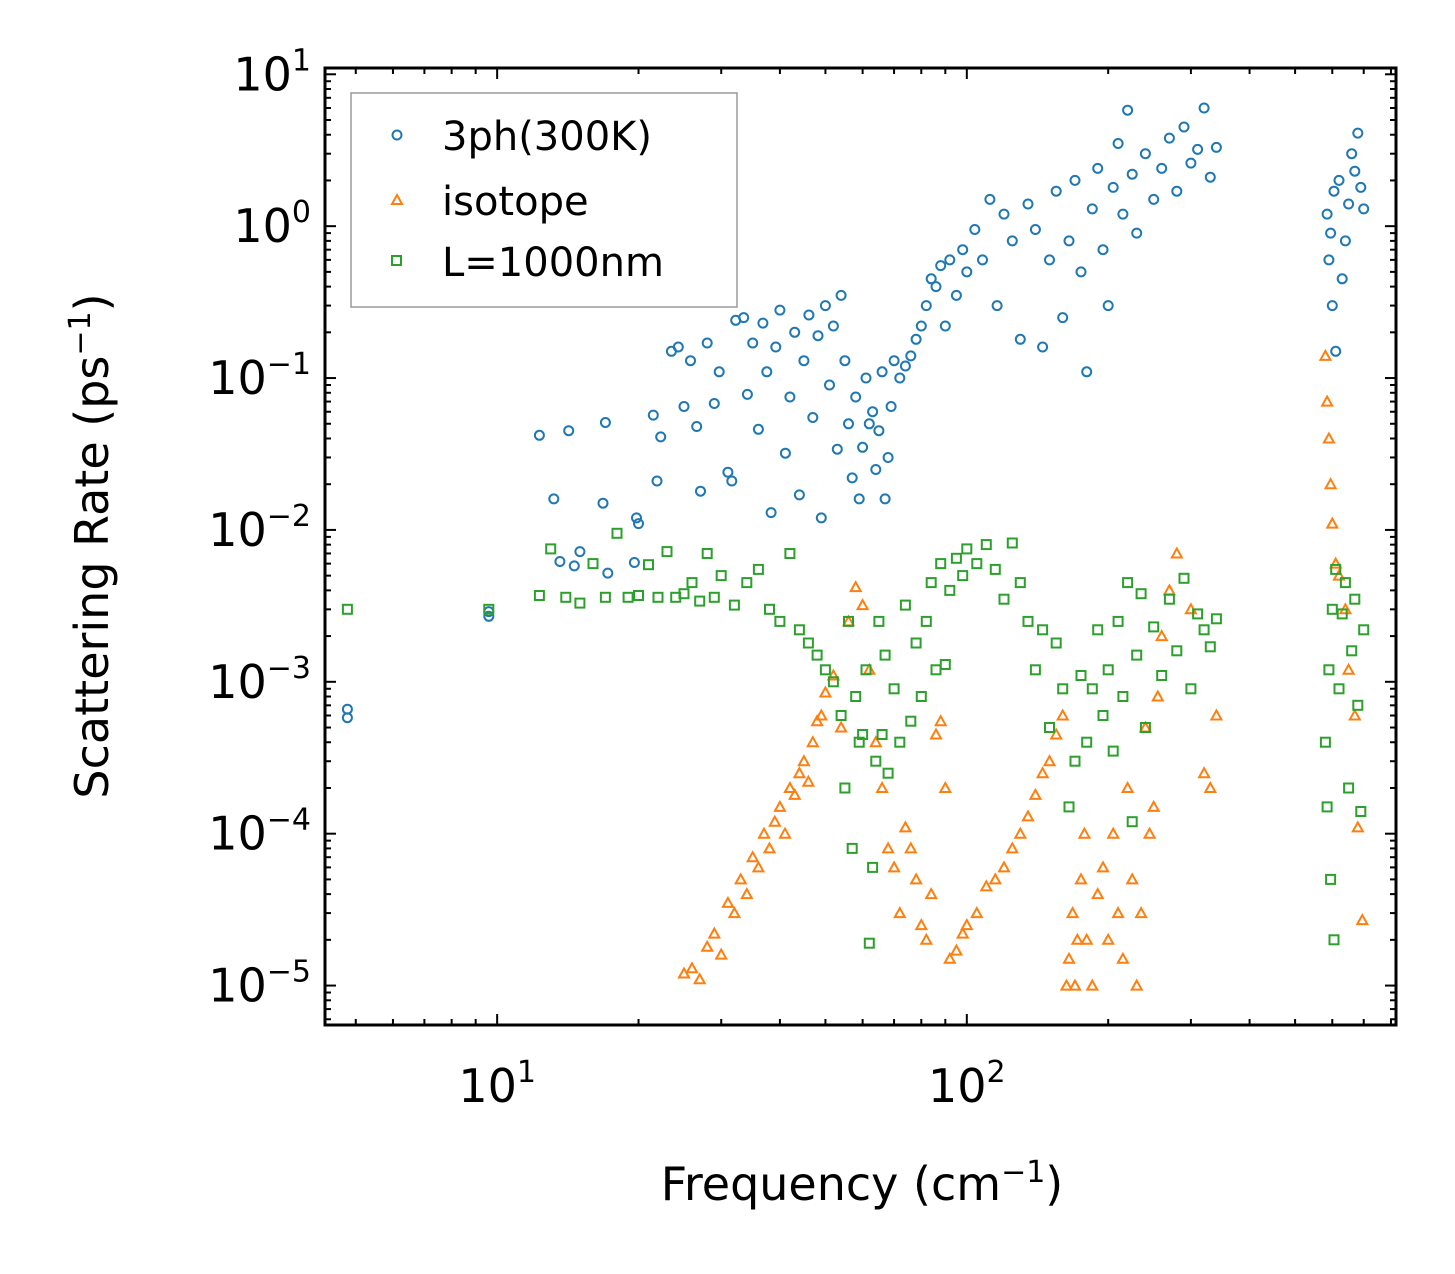 Image resolution: width=1455 pixels, height=1274 pixels. What do you see at coordinates (553, 263) in the screenshot?
I see `legend-label-boundary: L=1000nm` at bounding box center [553, 263].